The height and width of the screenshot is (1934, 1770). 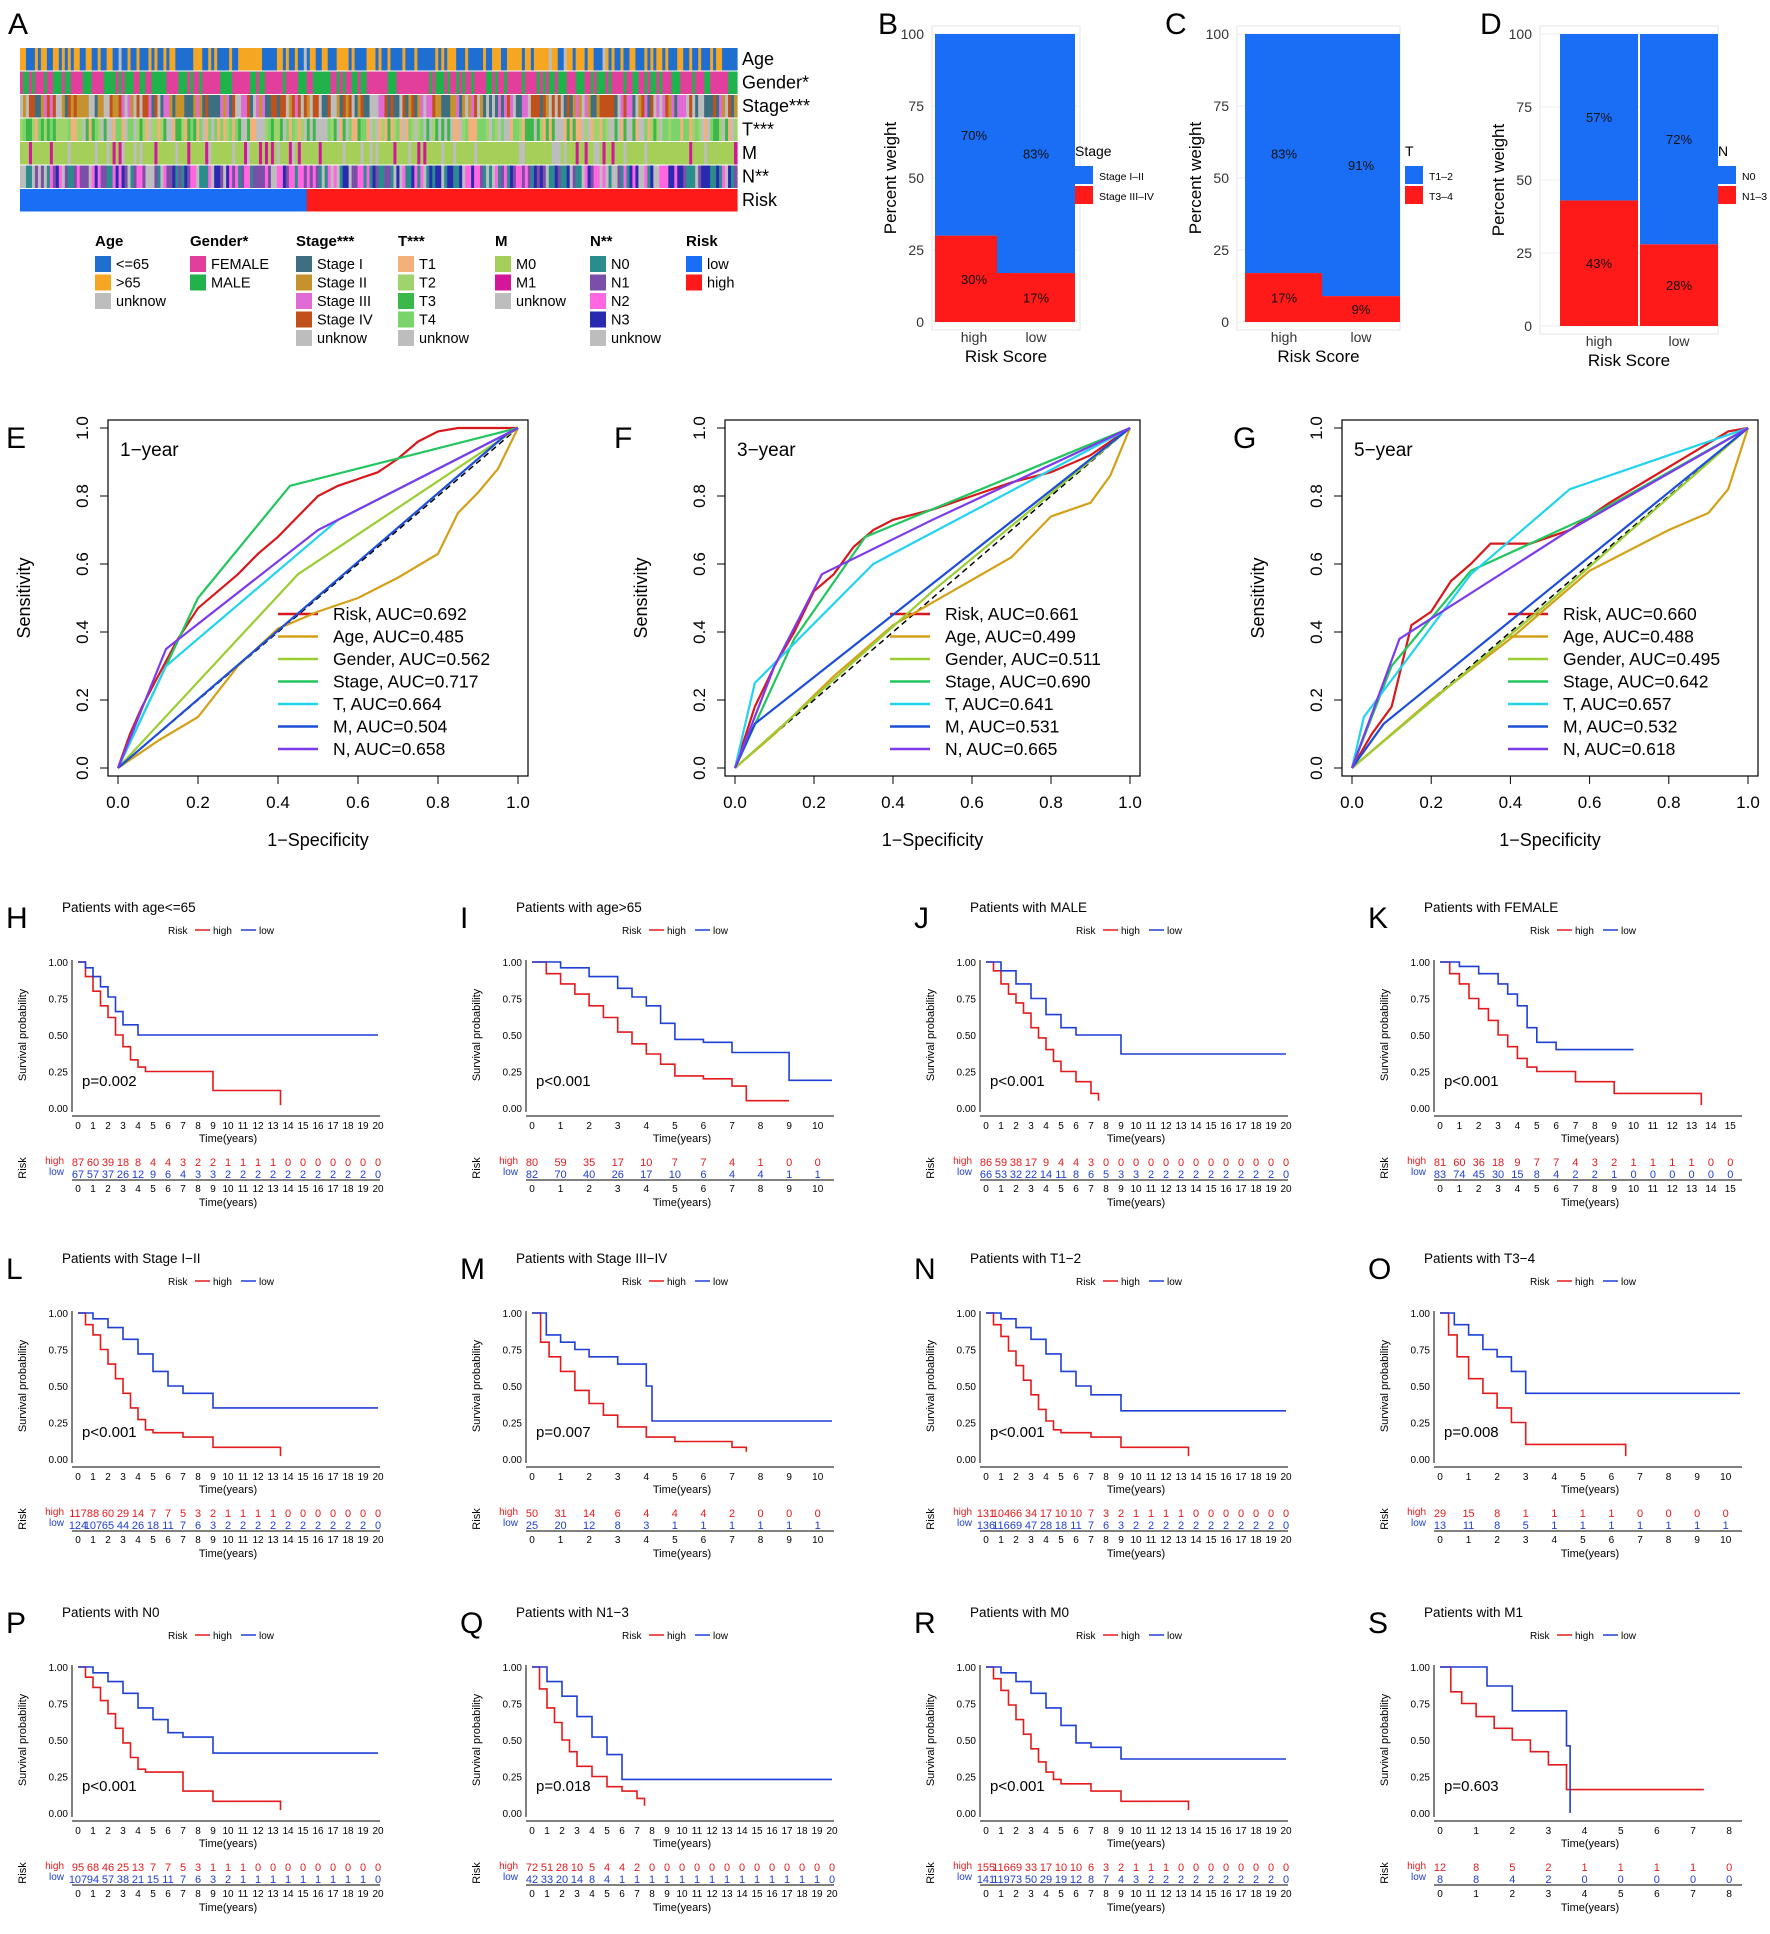 What do you see at coordinates (1524, 180) in the screenshot?
I see `y-tick-label: 50` at bounding box center [1524, 180].